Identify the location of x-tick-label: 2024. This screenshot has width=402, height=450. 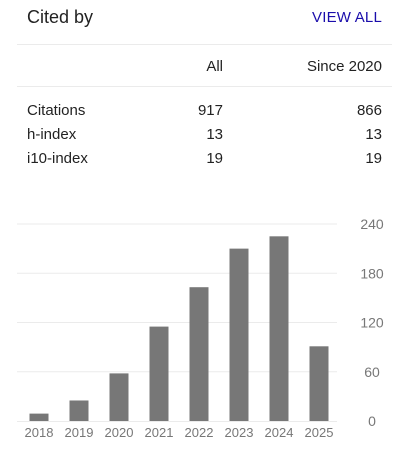
(279, 432).